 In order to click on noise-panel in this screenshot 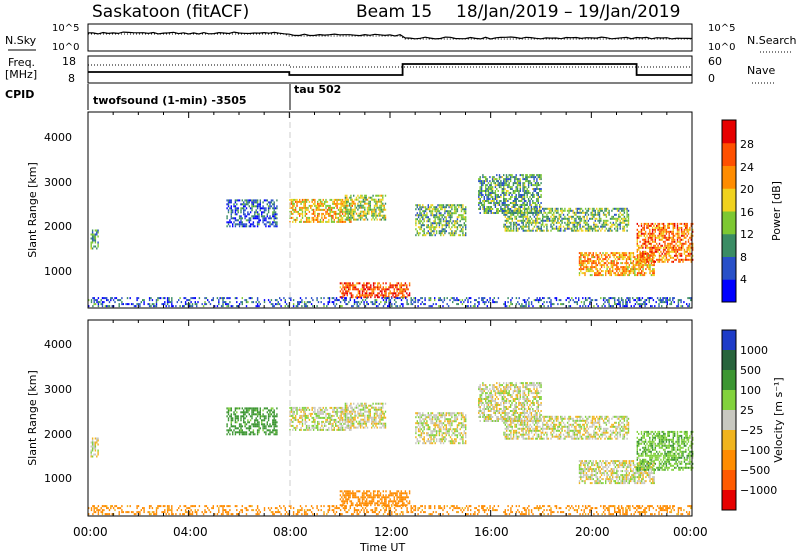, I will do `click(390, 37)`.